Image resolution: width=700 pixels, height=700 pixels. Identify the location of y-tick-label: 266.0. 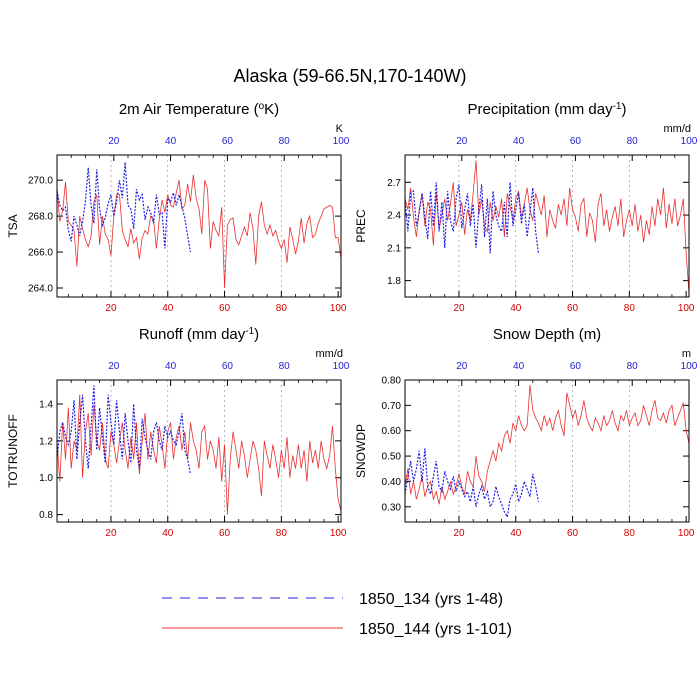
(40, 253).